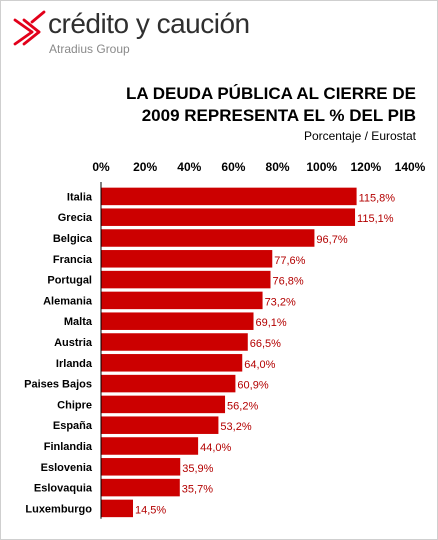  Describe the element at coordinates (73, 239) in the screenshot. I see `category-label: Belgica` at that location.